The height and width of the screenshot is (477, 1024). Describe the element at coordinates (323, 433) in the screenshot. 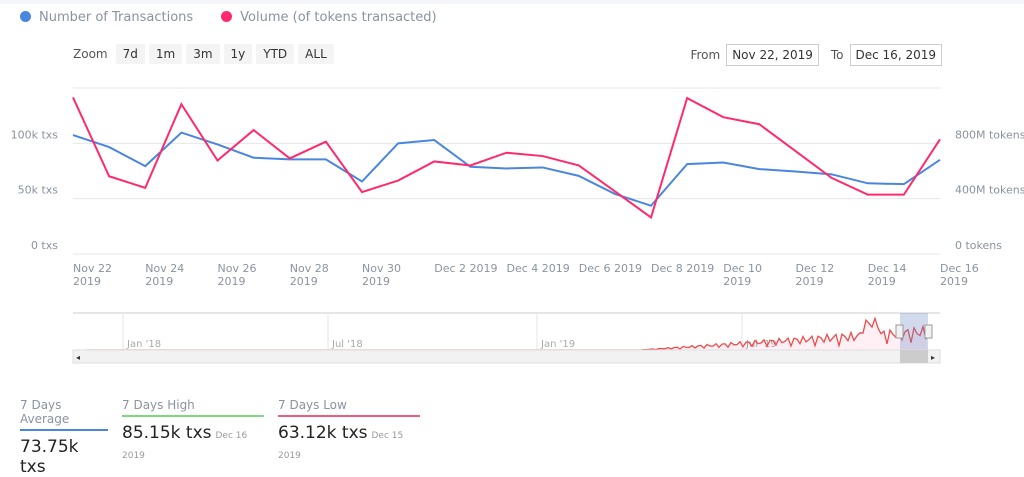

I see `stat-value: 63.12k txs` at that location.